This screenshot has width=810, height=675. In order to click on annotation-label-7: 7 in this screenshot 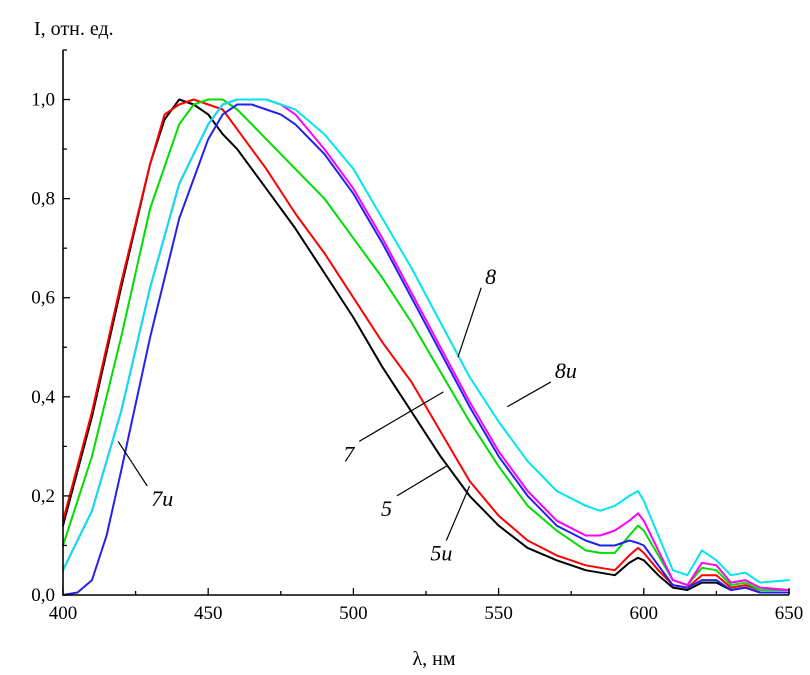, I will do `click(349, 453)`.